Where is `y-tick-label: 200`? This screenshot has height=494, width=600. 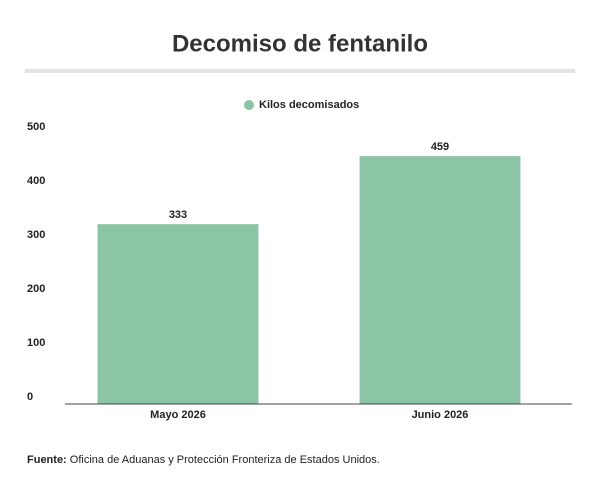
y-tick-label: 200 is located at coordinates (36, 289).